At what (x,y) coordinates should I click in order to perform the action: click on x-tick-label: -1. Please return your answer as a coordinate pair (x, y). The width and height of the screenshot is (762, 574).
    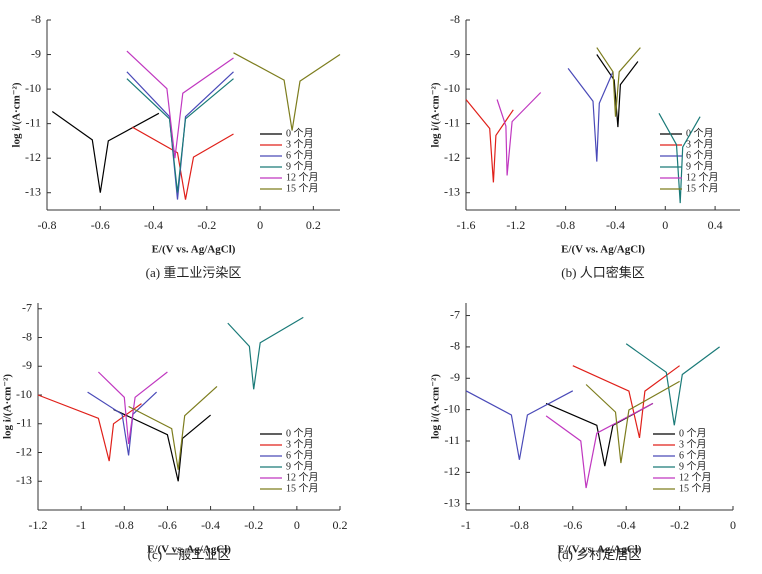
    Looking at the image, I should click on (466, 525).